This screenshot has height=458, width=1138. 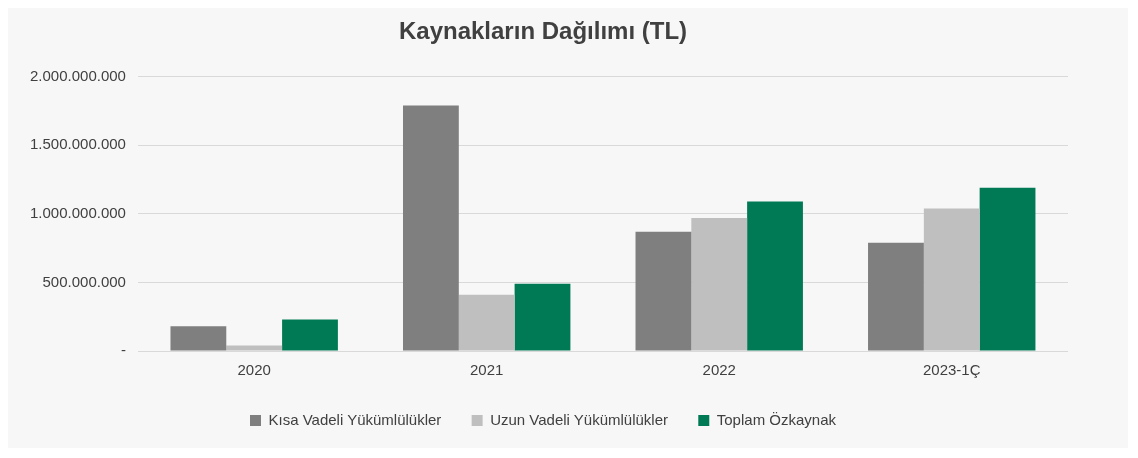 What do you see at coordinates (77, 144) in the screenshot?
I see `y-tick-label: 1.500.000.000` at bounding box center [77, 144].